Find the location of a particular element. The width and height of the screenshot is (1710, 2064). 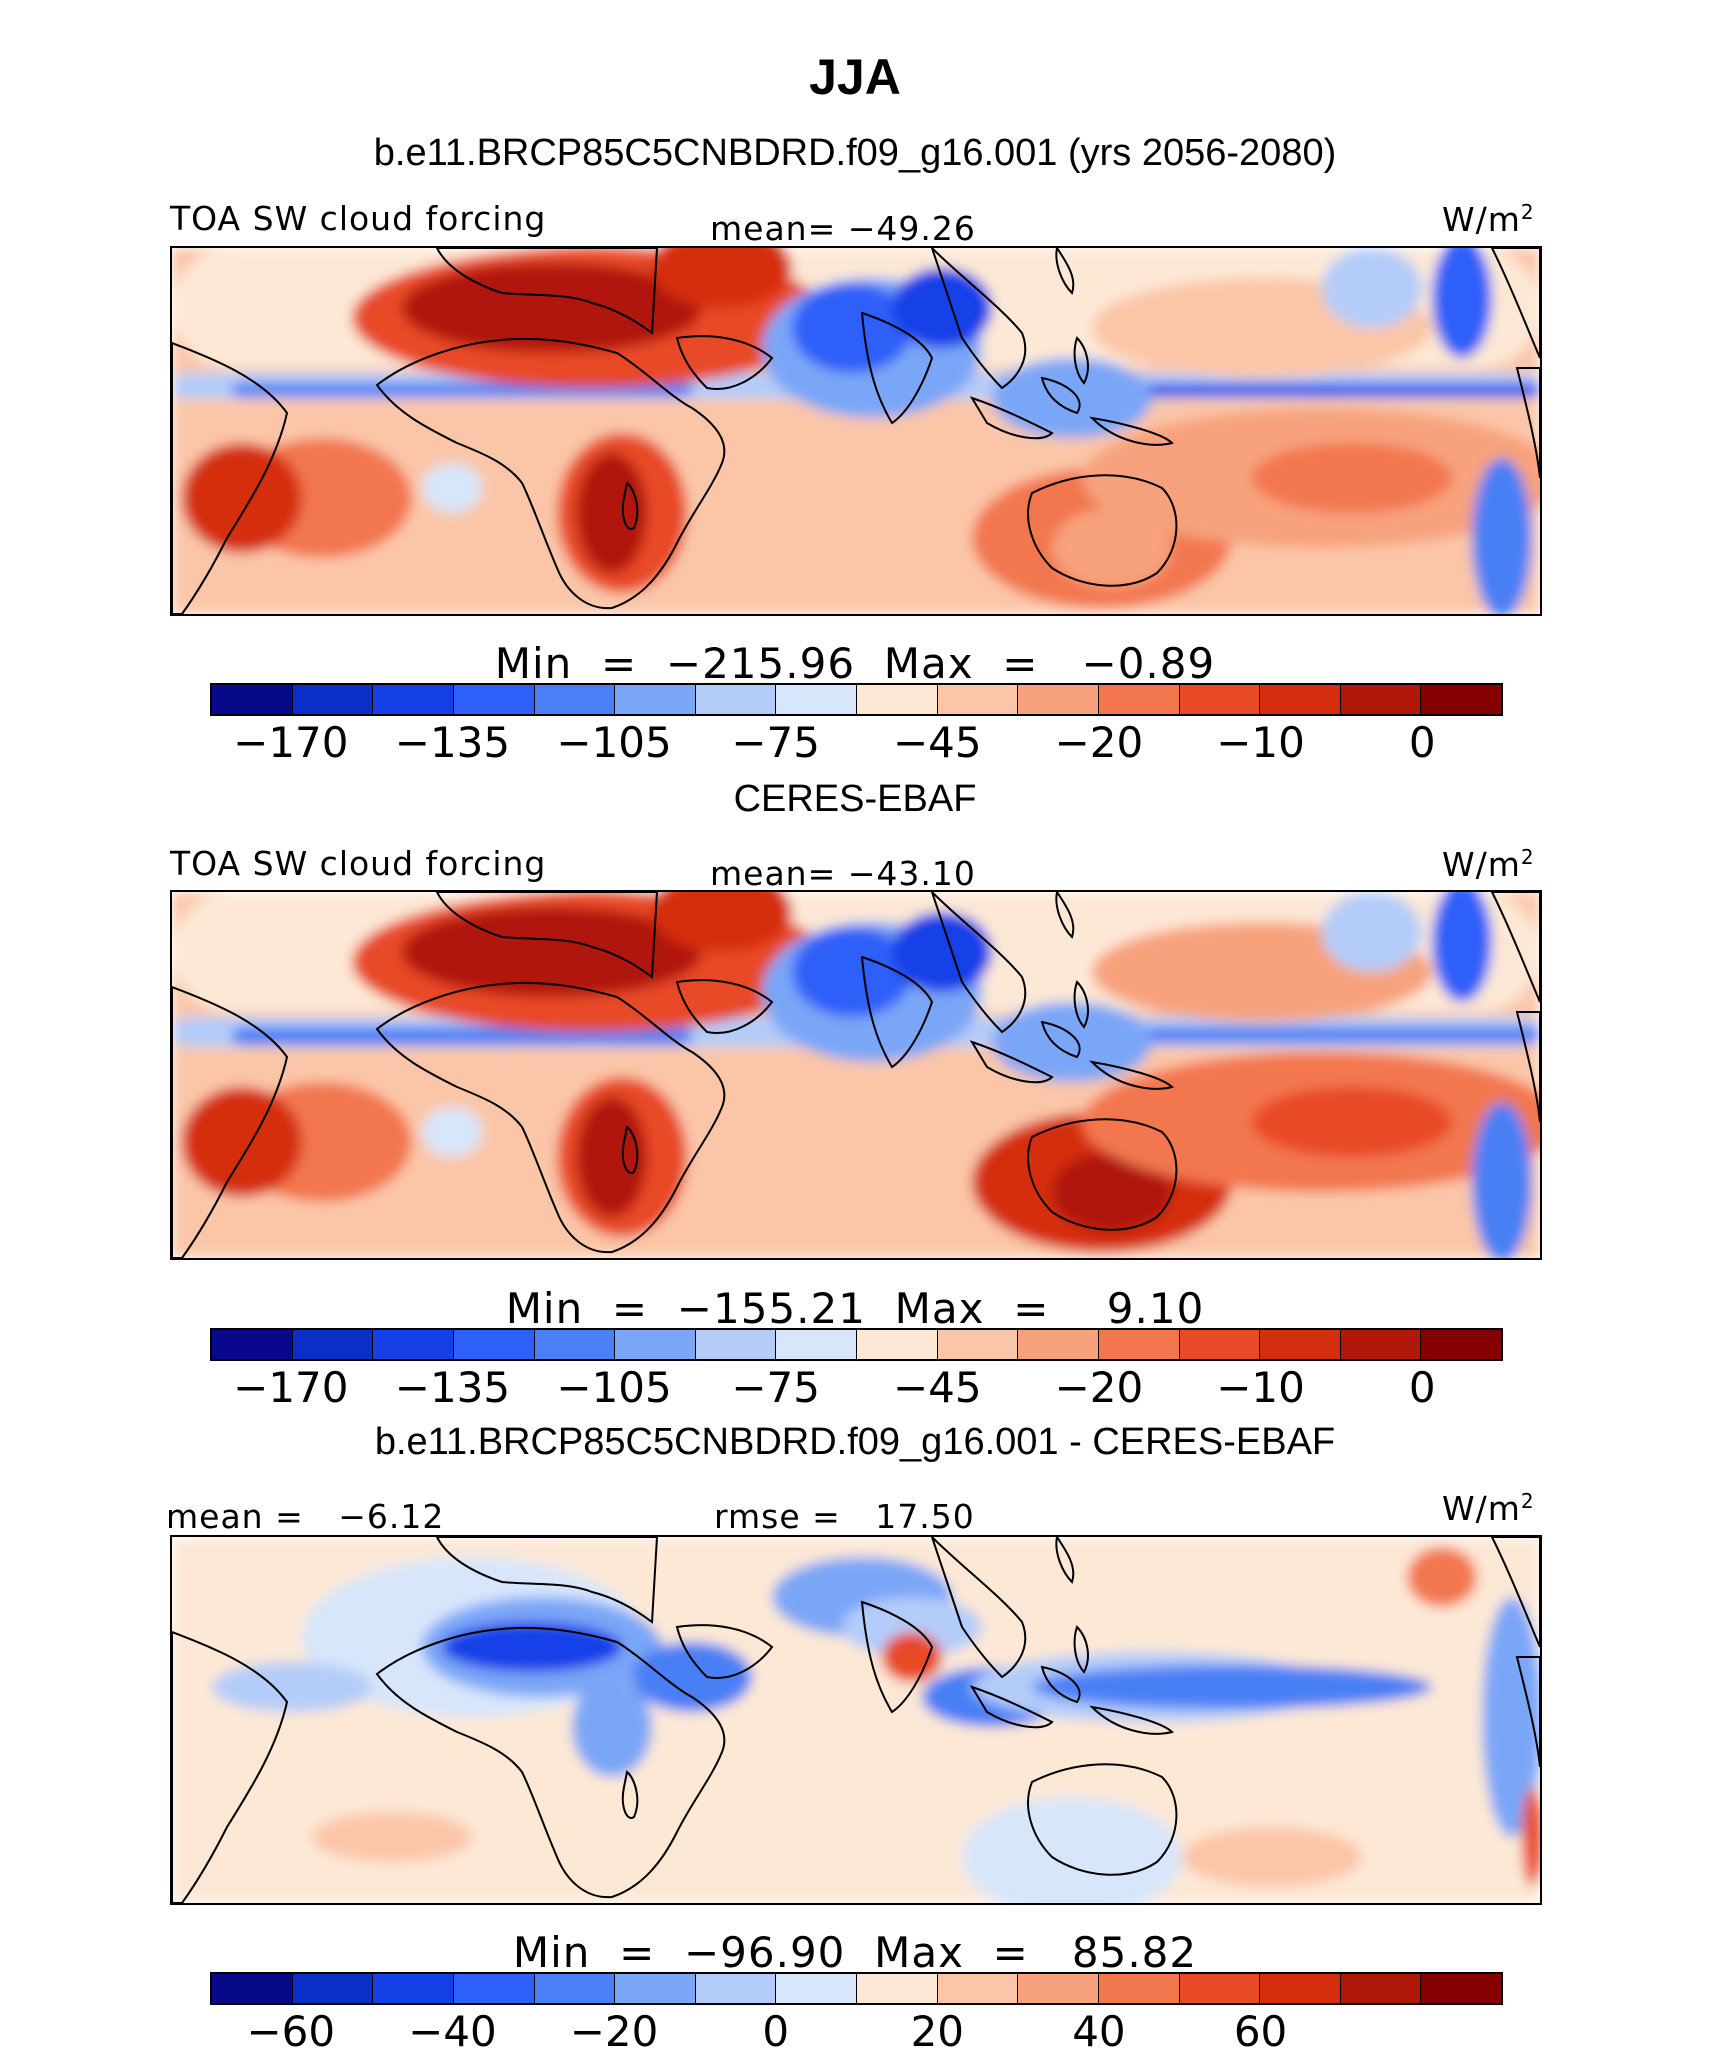

panel-3-map is located at coordinates (856, 1720).